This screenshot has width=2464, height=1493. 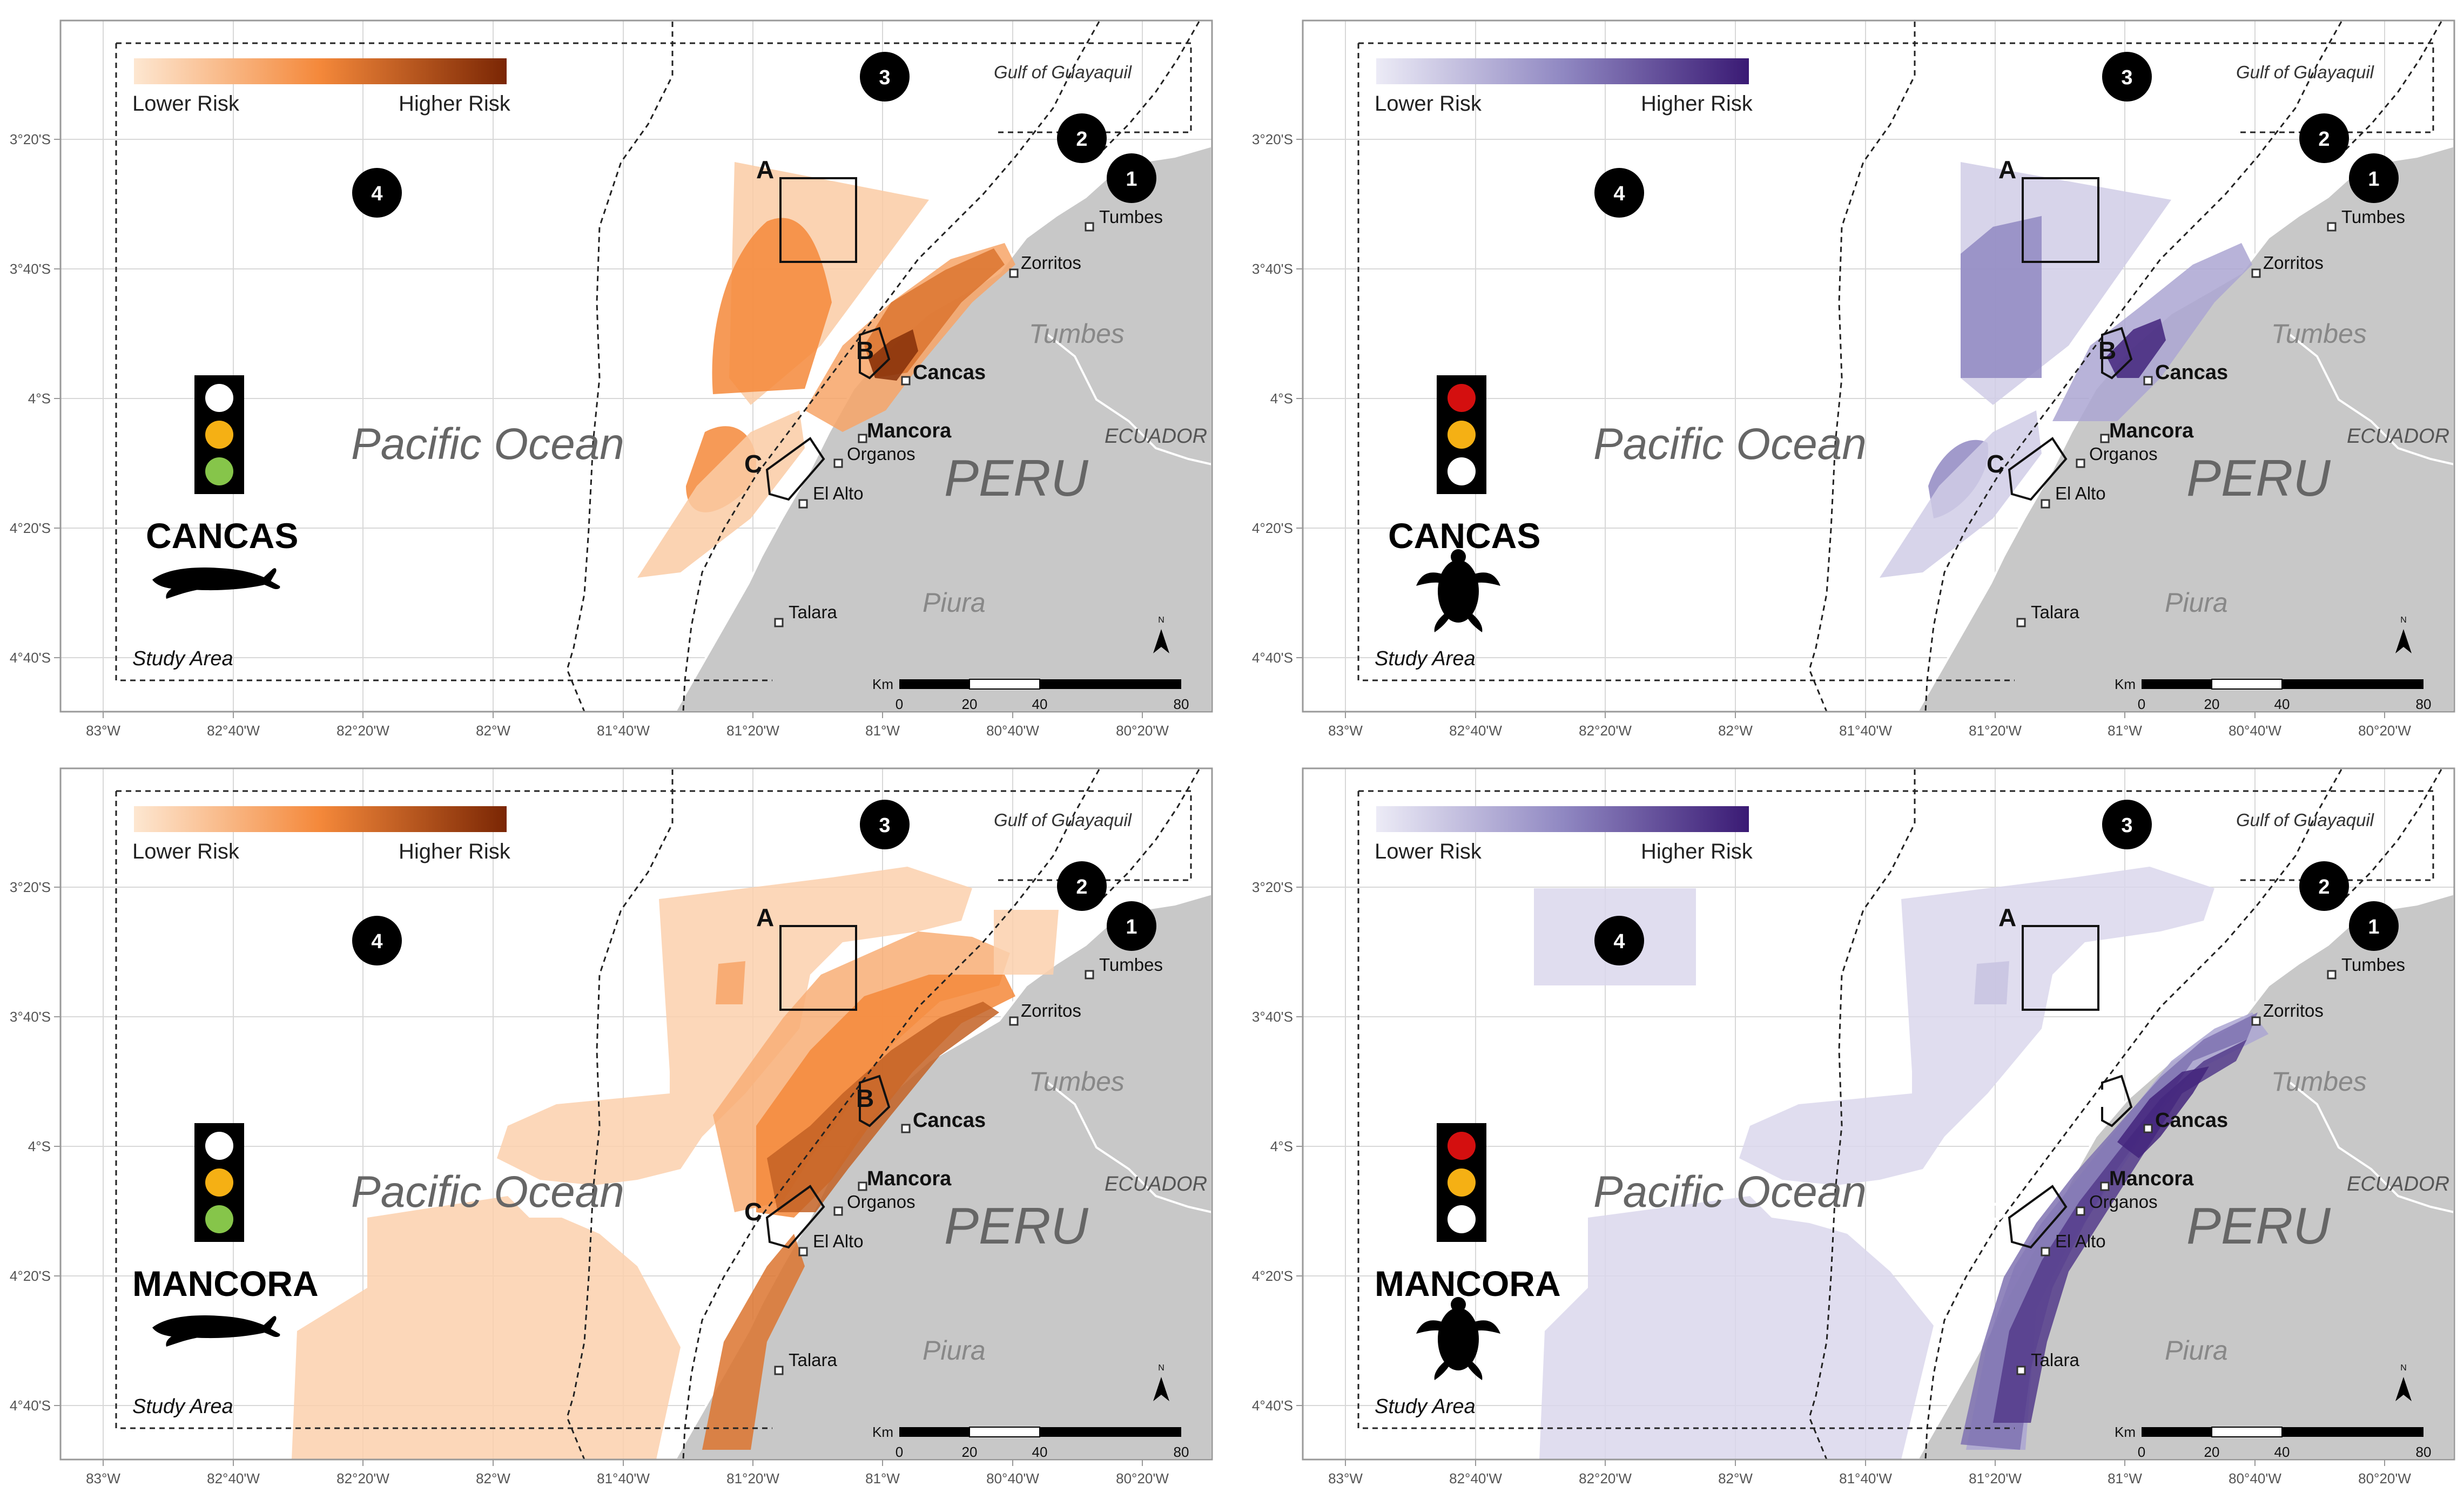 I want to click on region-label-piura: Piura, so click(x=2196, y=602).